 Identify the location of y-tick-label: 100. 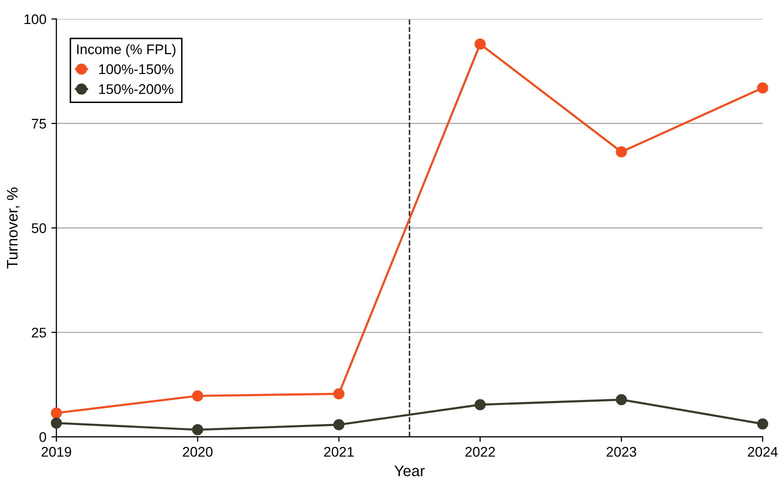
(35, 19).